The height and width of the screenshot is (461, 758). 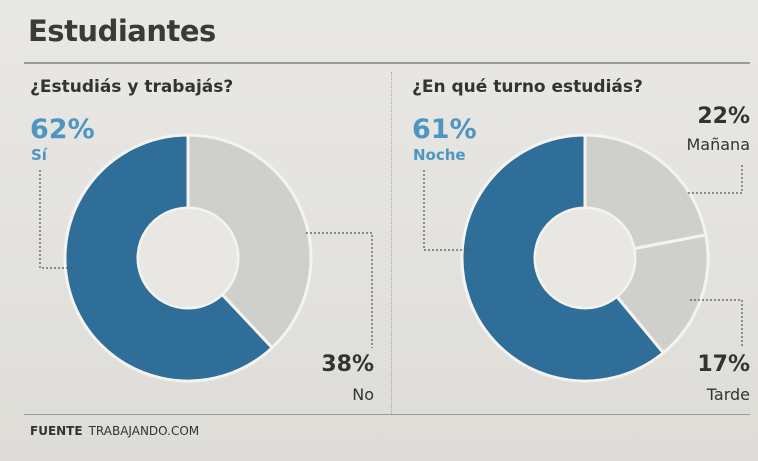 I want to click on chart-1-donut-hole, so click(x=188, y=258).